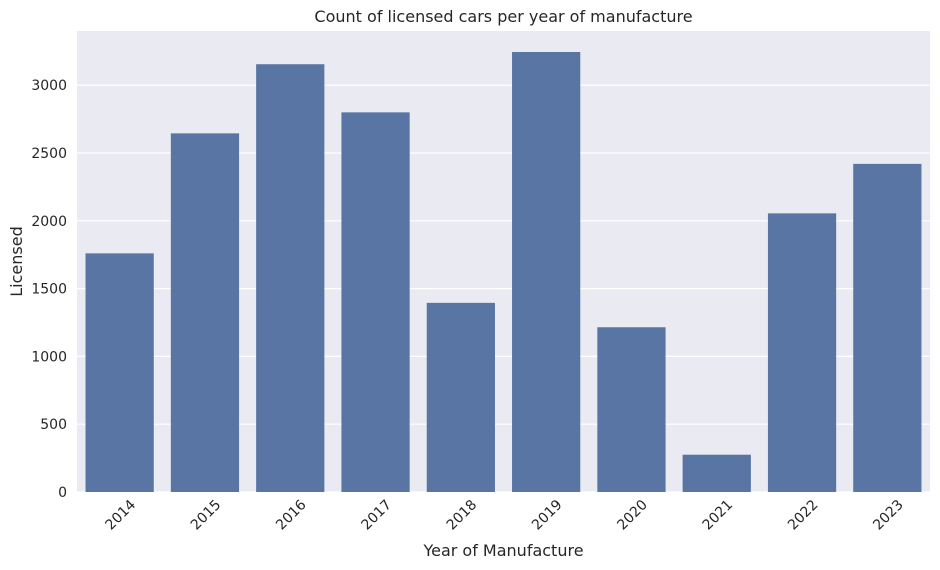 The width and height of the screenshot is (940, 570). I want to click on x-tick-label: 2017, so click(376, 515).